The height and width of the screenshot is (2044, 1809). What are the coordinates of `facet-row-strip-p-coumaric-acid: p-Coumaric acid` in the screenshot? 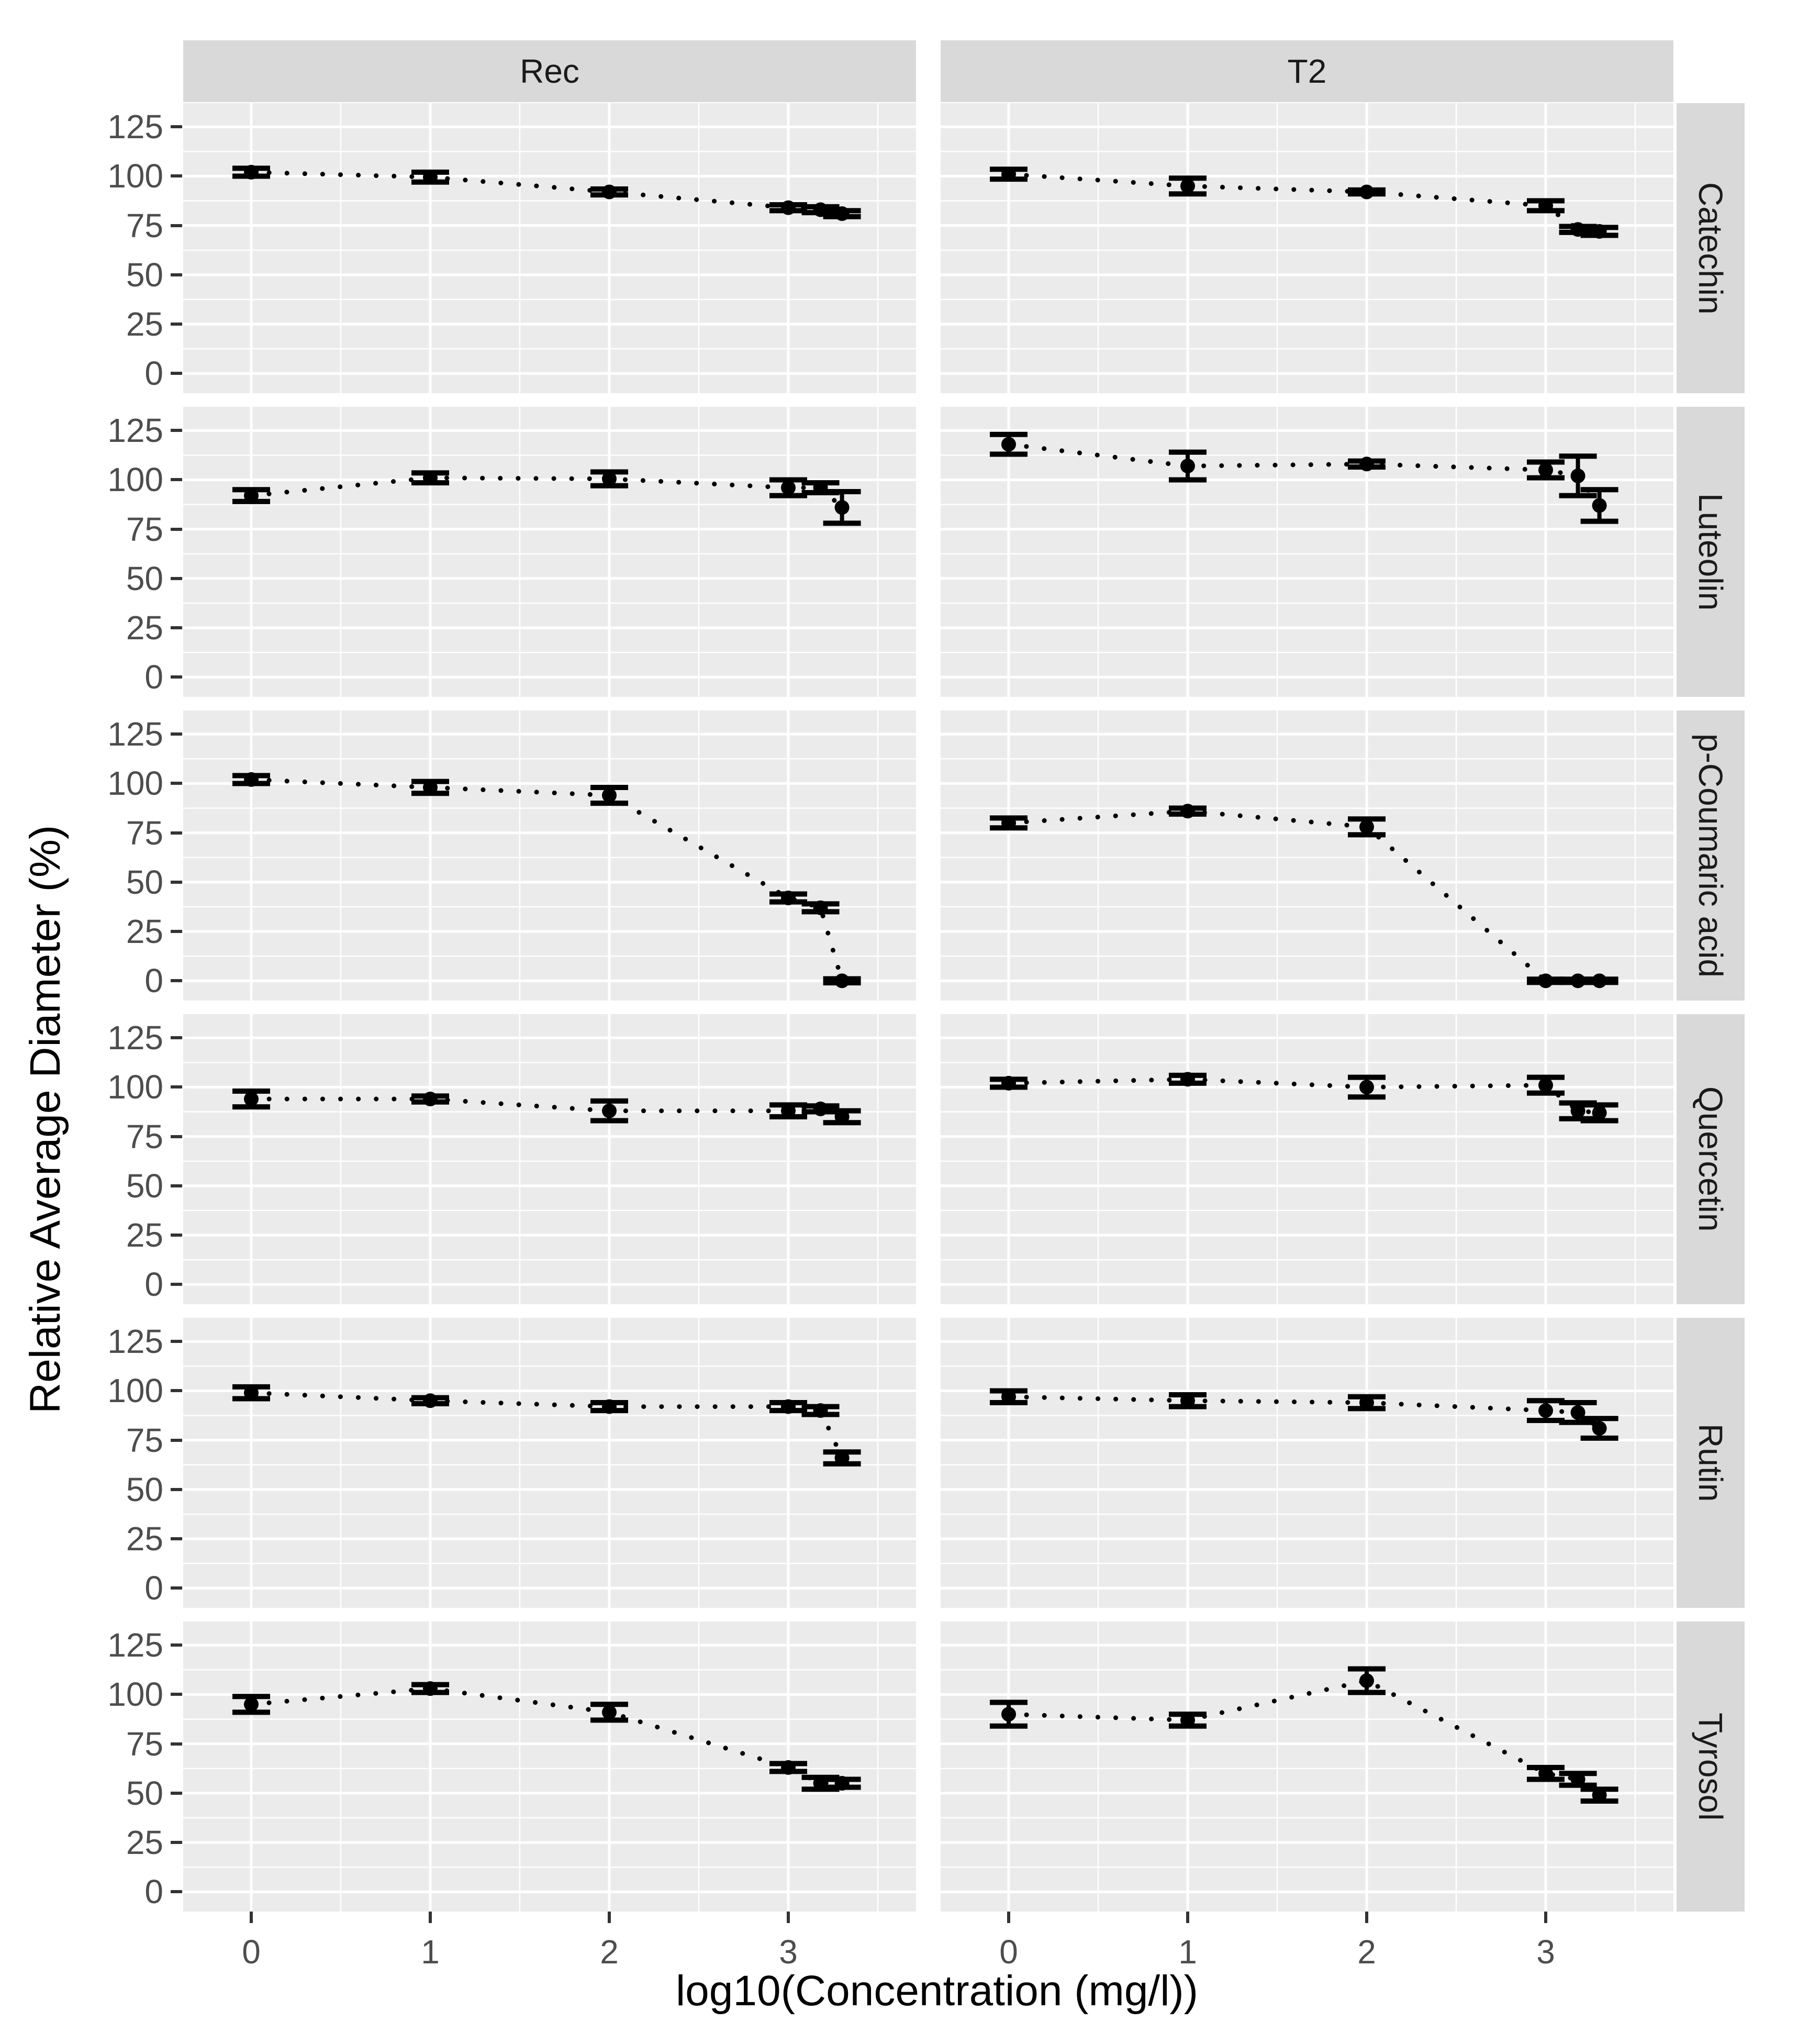 It's located at (1711, 855).